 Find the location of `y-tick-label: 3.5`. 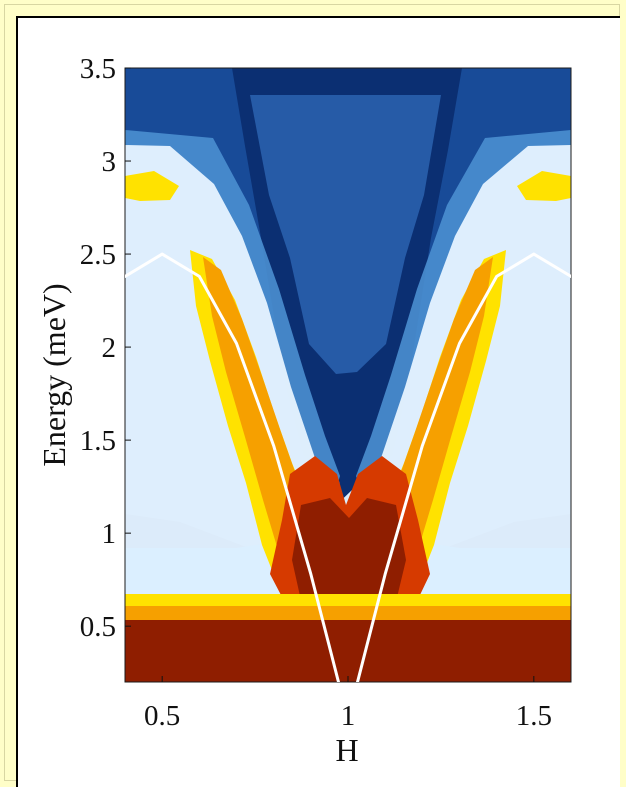

y-tick-label: 3.5 is located at coordinates (98, 69).